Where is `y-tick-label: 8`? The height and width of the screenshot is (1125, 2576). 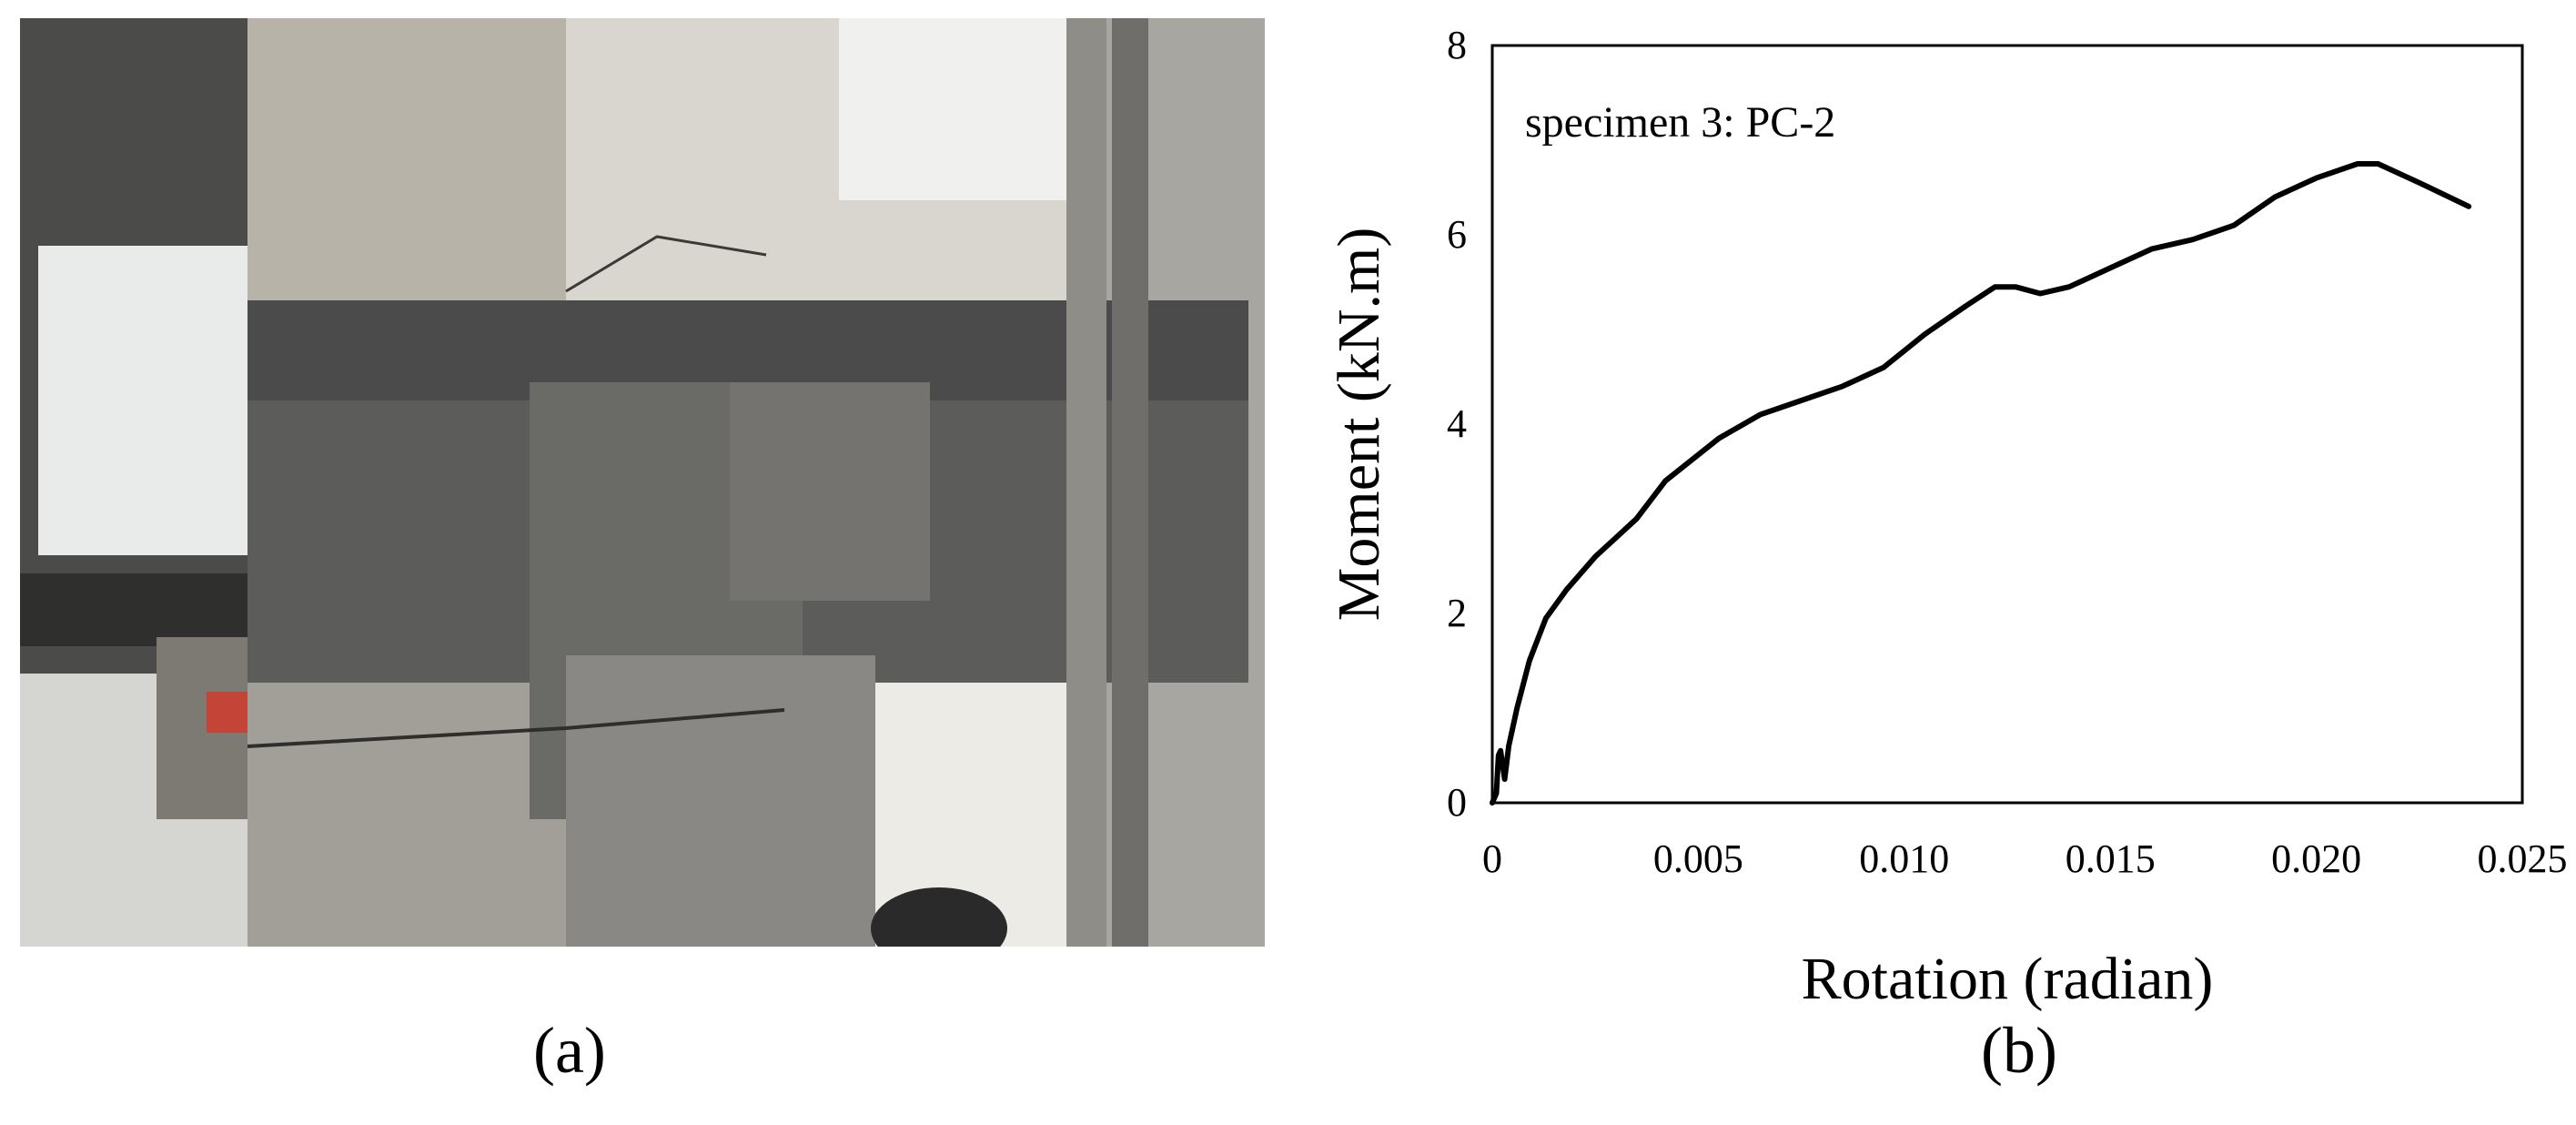 y-tick-label: 8 is located at coordinates (1457, 45).